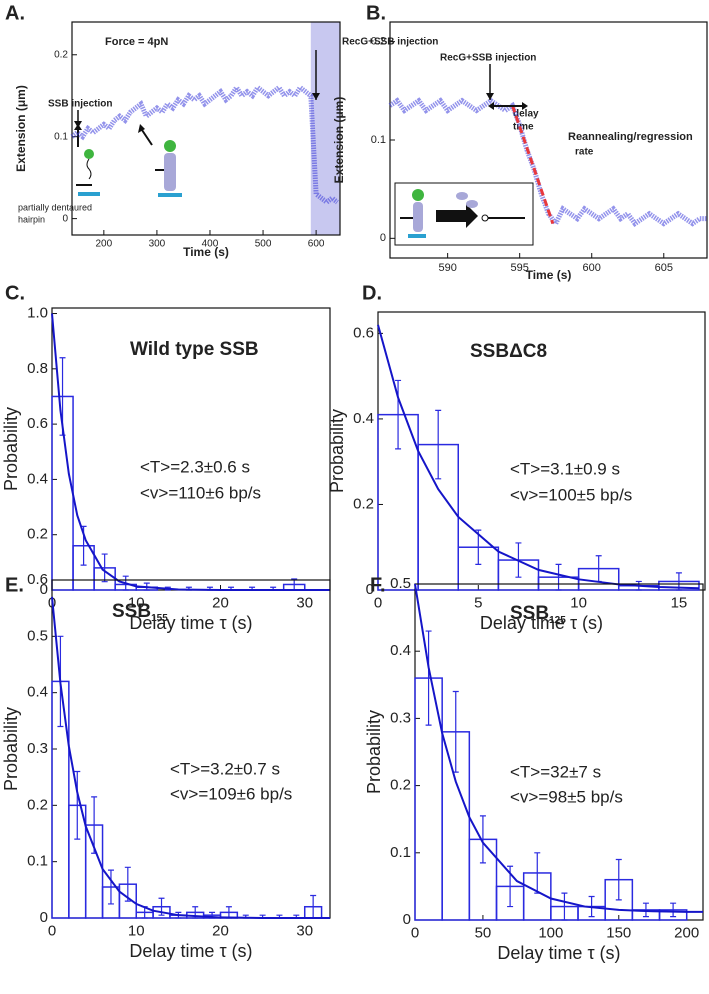 Image resolution: width=709 pixels, height=994 pixels. I want to click on panel-label: D., so click(372, 293).